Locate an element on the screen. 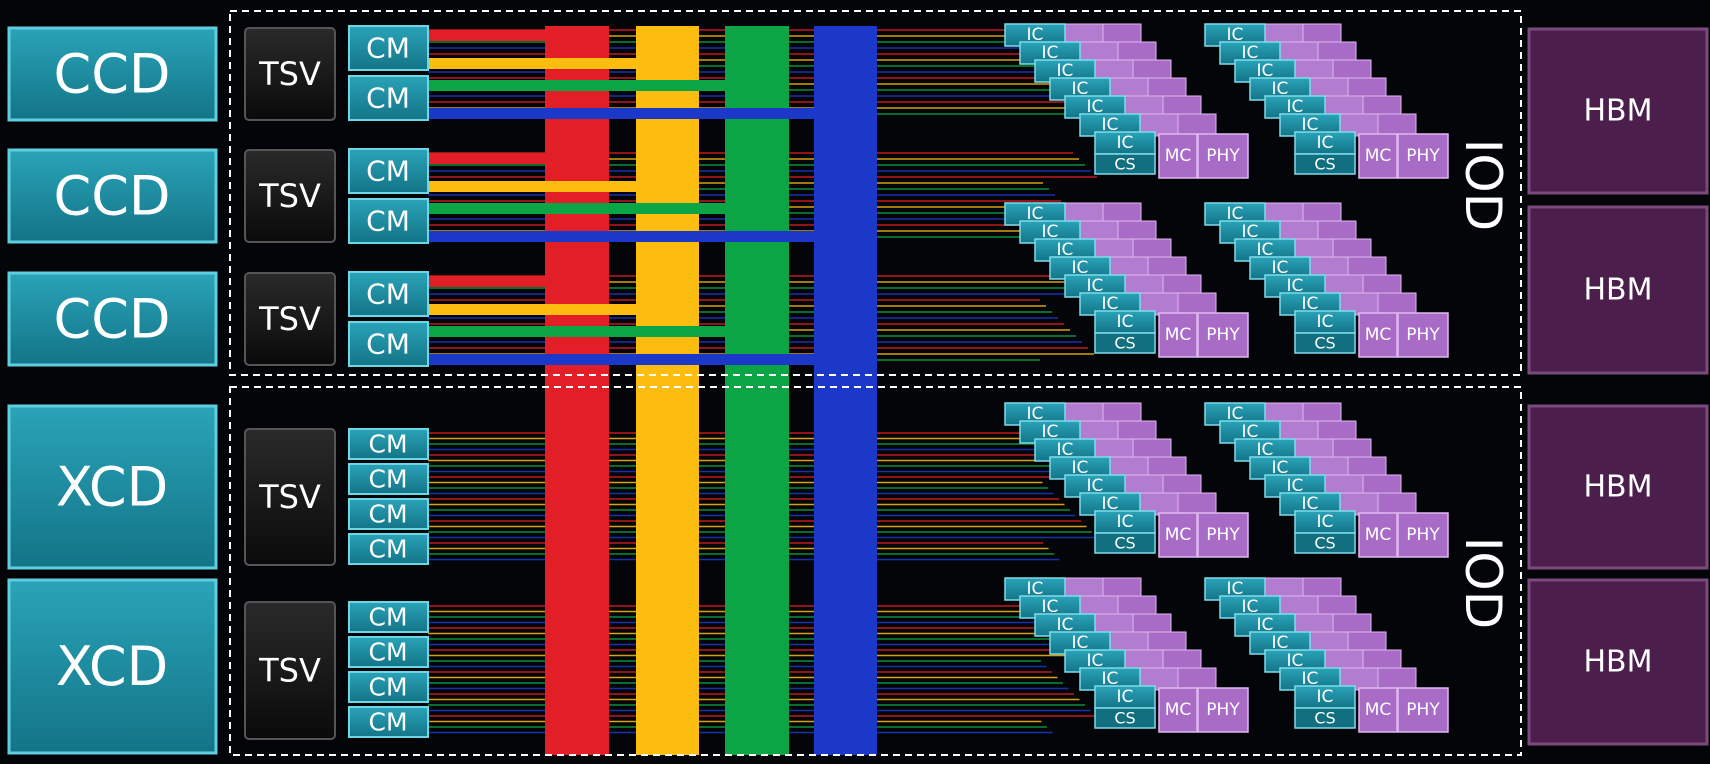 This screenshot has width=1710, height=764. phy-box is located at coordinates (1423, 156).